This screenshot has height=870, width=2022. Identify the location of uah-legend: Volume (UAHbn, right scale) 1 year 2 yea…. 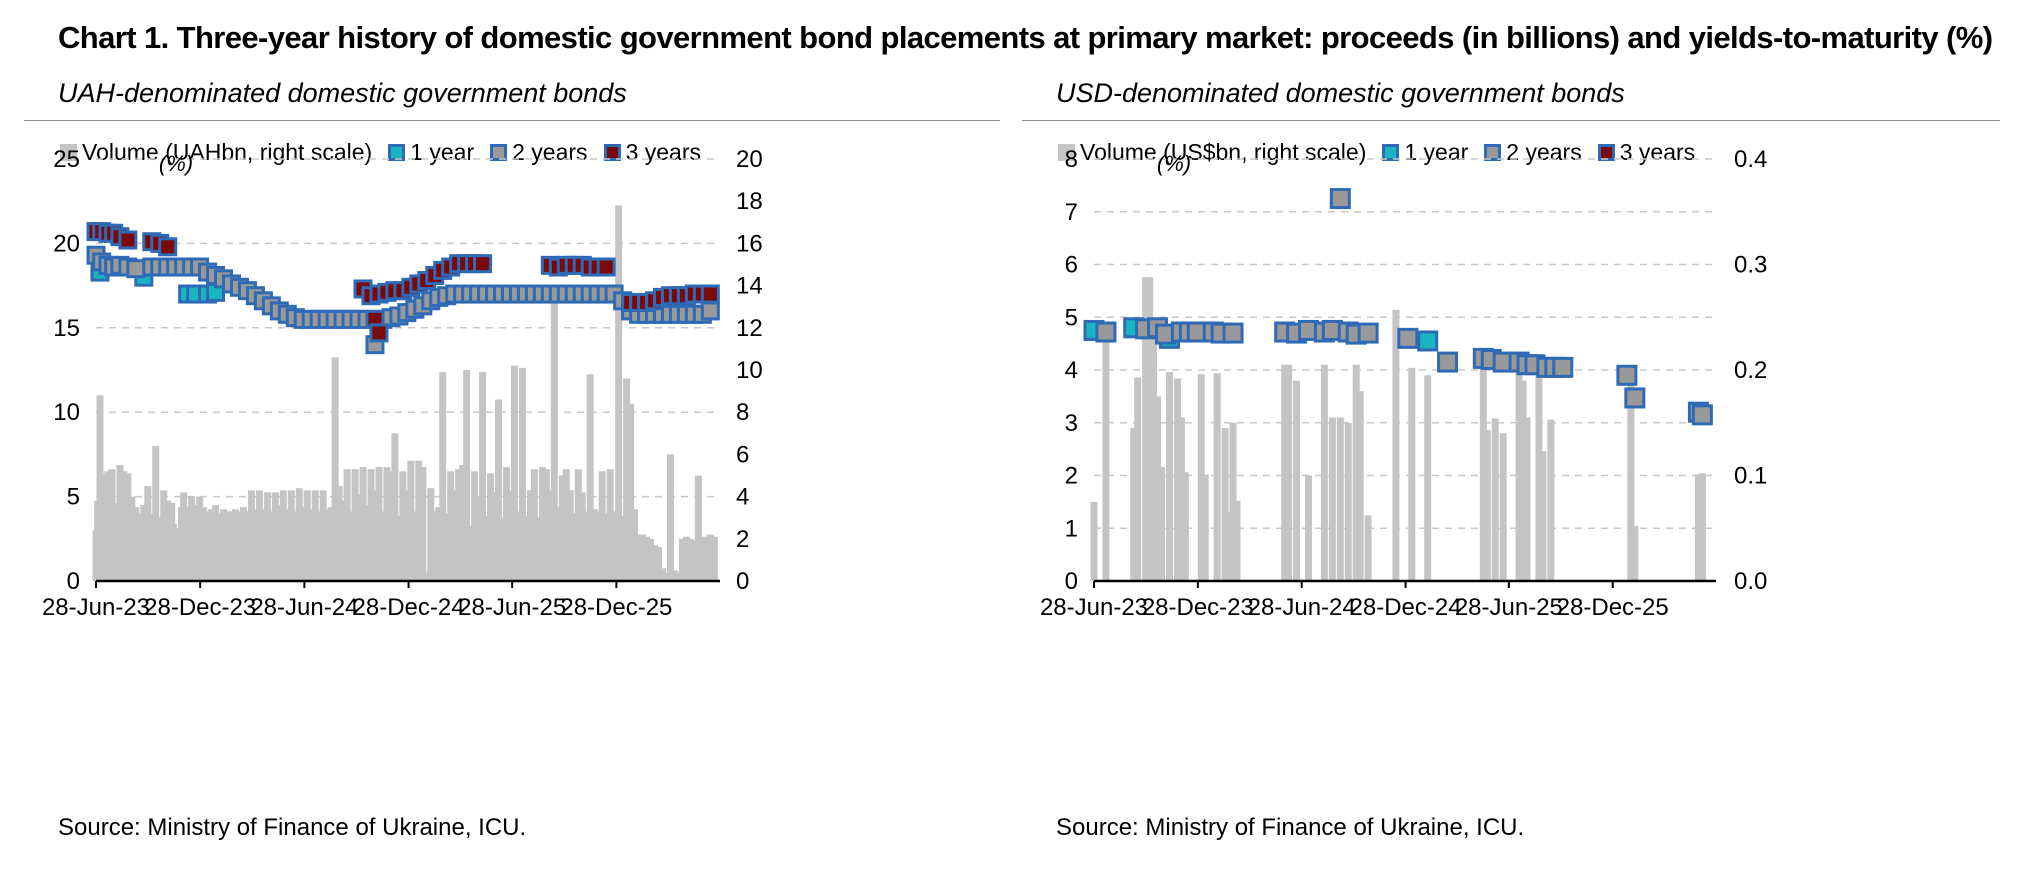
(388, 152).